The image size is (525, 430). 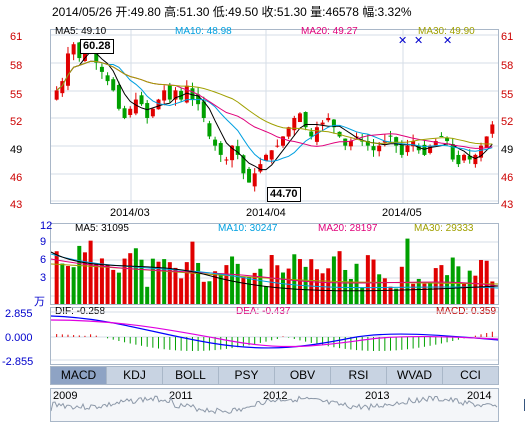 What do you see at coordinates (507, 122) in the screenshot?
I see `price-ylabel-right: 52` at bounding box center [507, 122].